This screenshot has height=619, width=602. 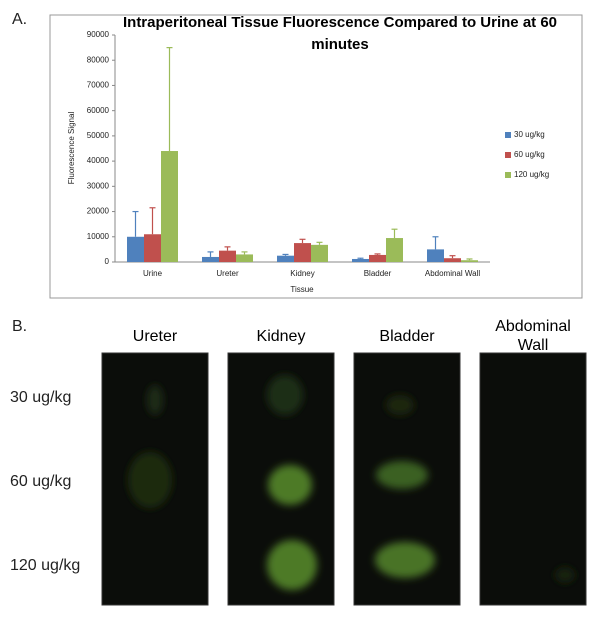 What do you see at coordinates (98, 160) in the screenshot?
I see `y-tick-label: 40000` at bounding box center [98, 160].